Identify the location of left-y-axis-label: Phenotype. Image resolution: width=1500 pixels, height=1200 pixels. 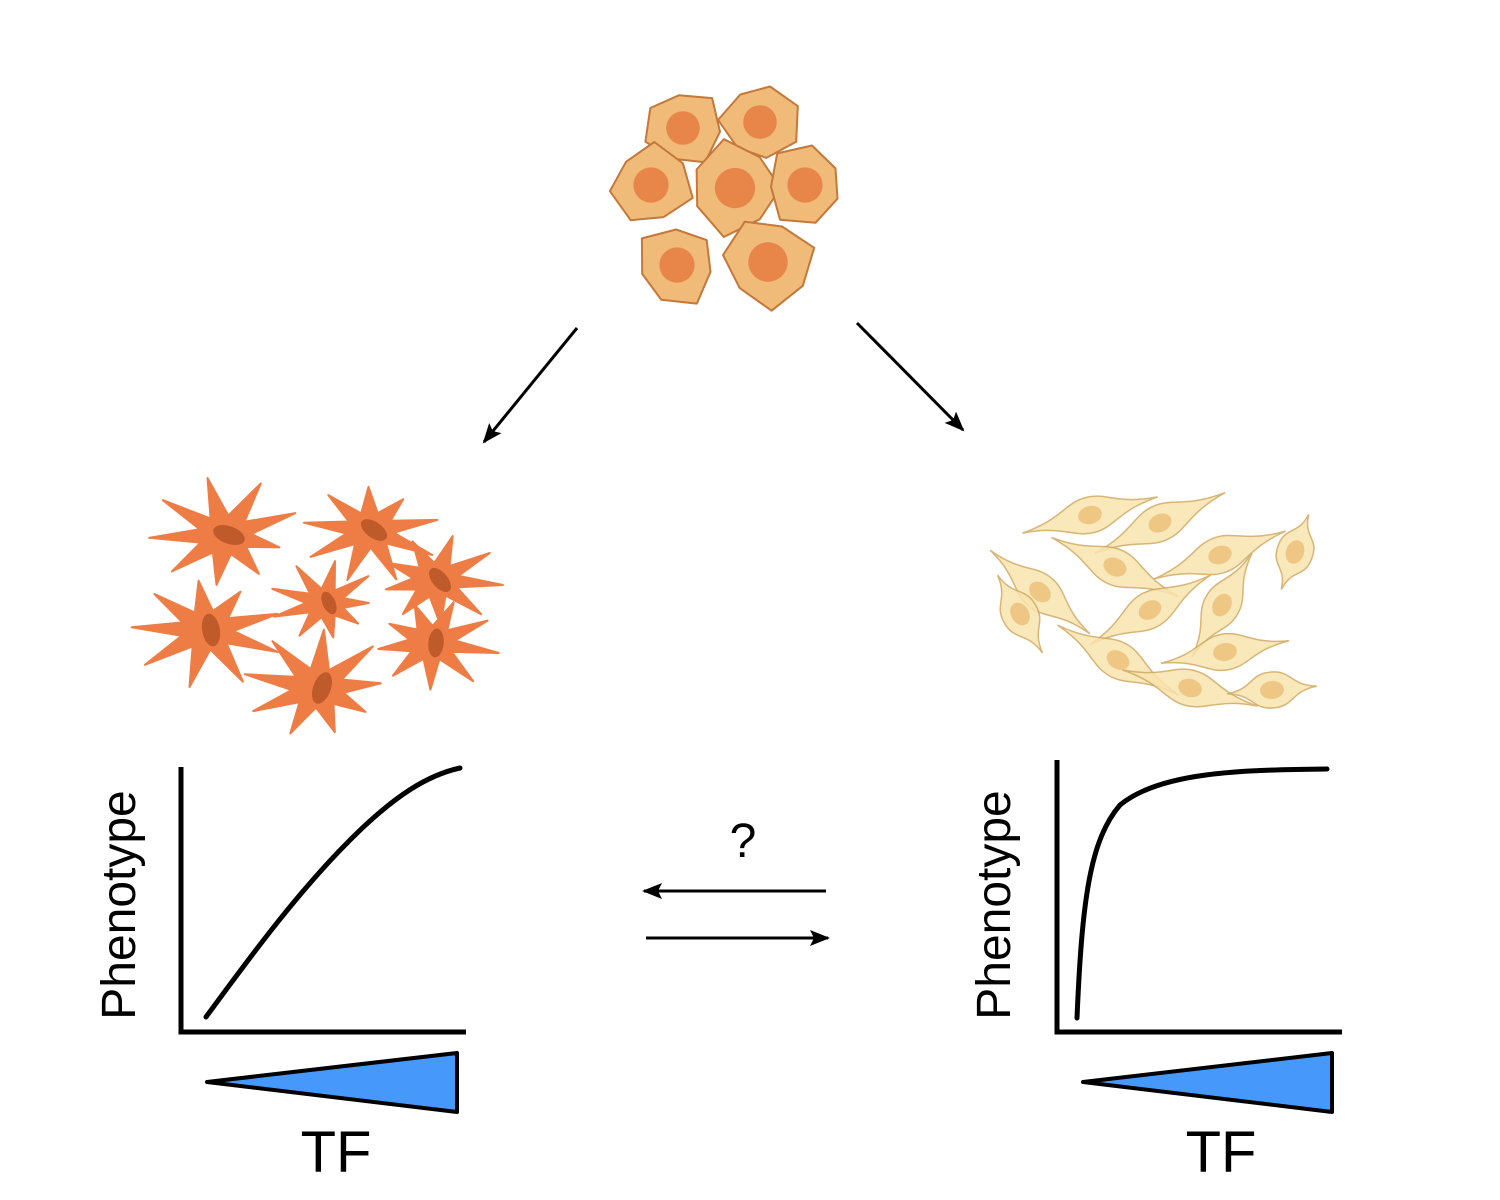
(119, 905).